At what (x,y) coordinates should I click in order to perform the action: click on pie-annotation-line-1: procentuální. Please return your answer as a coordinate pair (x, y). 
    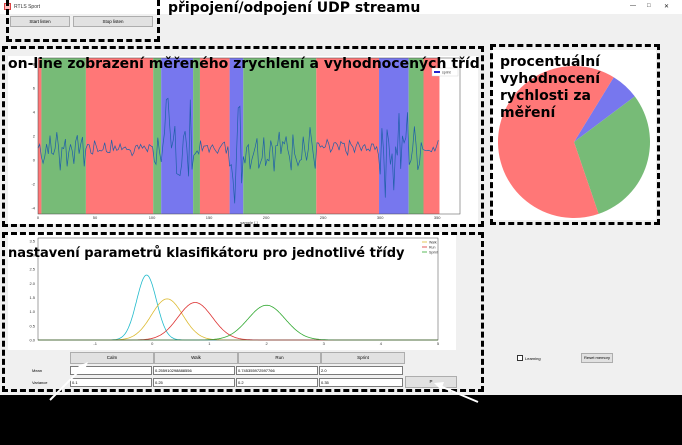
    Looking at the image, I should click on (550, 62).